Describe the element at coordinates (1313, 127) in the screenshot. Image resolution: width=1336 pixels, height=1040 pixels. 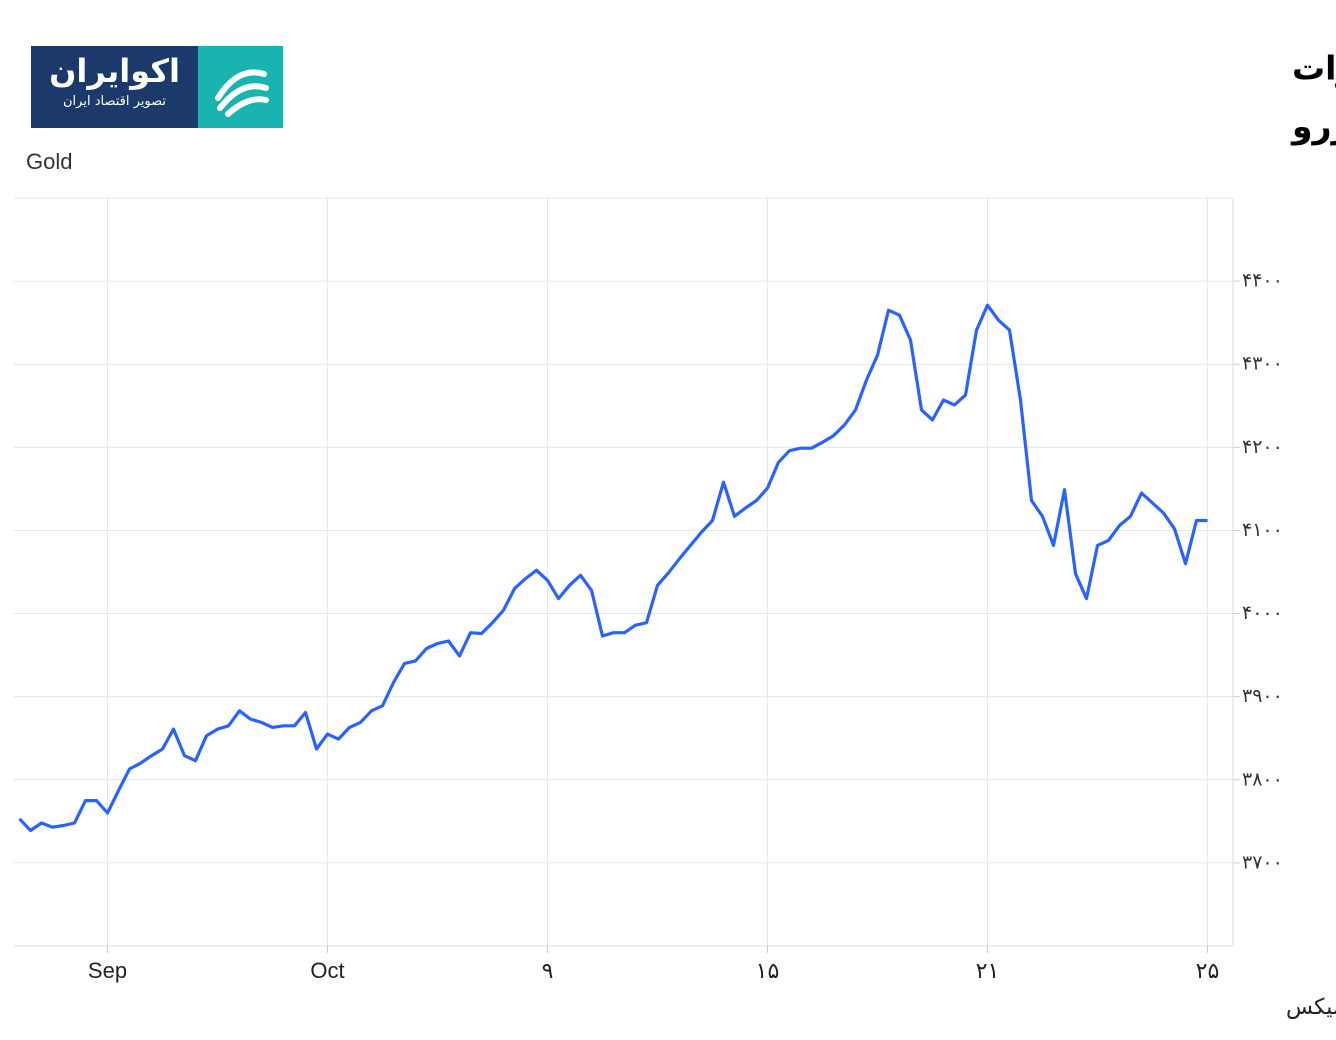
I see `chart-title: برای کاهش نرخ بهره فدرال رزرو` at that location.